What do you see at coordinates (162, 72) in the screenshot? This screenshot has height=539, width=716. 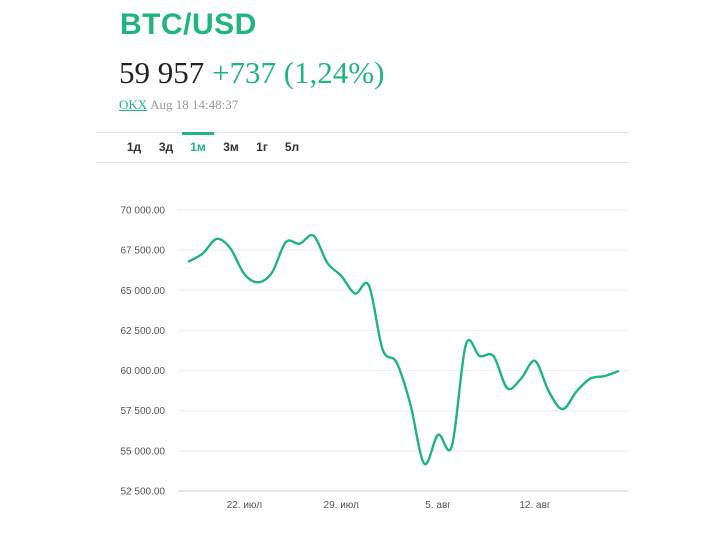 I see `current-price: 59 957` at bounding box center [162, 72].